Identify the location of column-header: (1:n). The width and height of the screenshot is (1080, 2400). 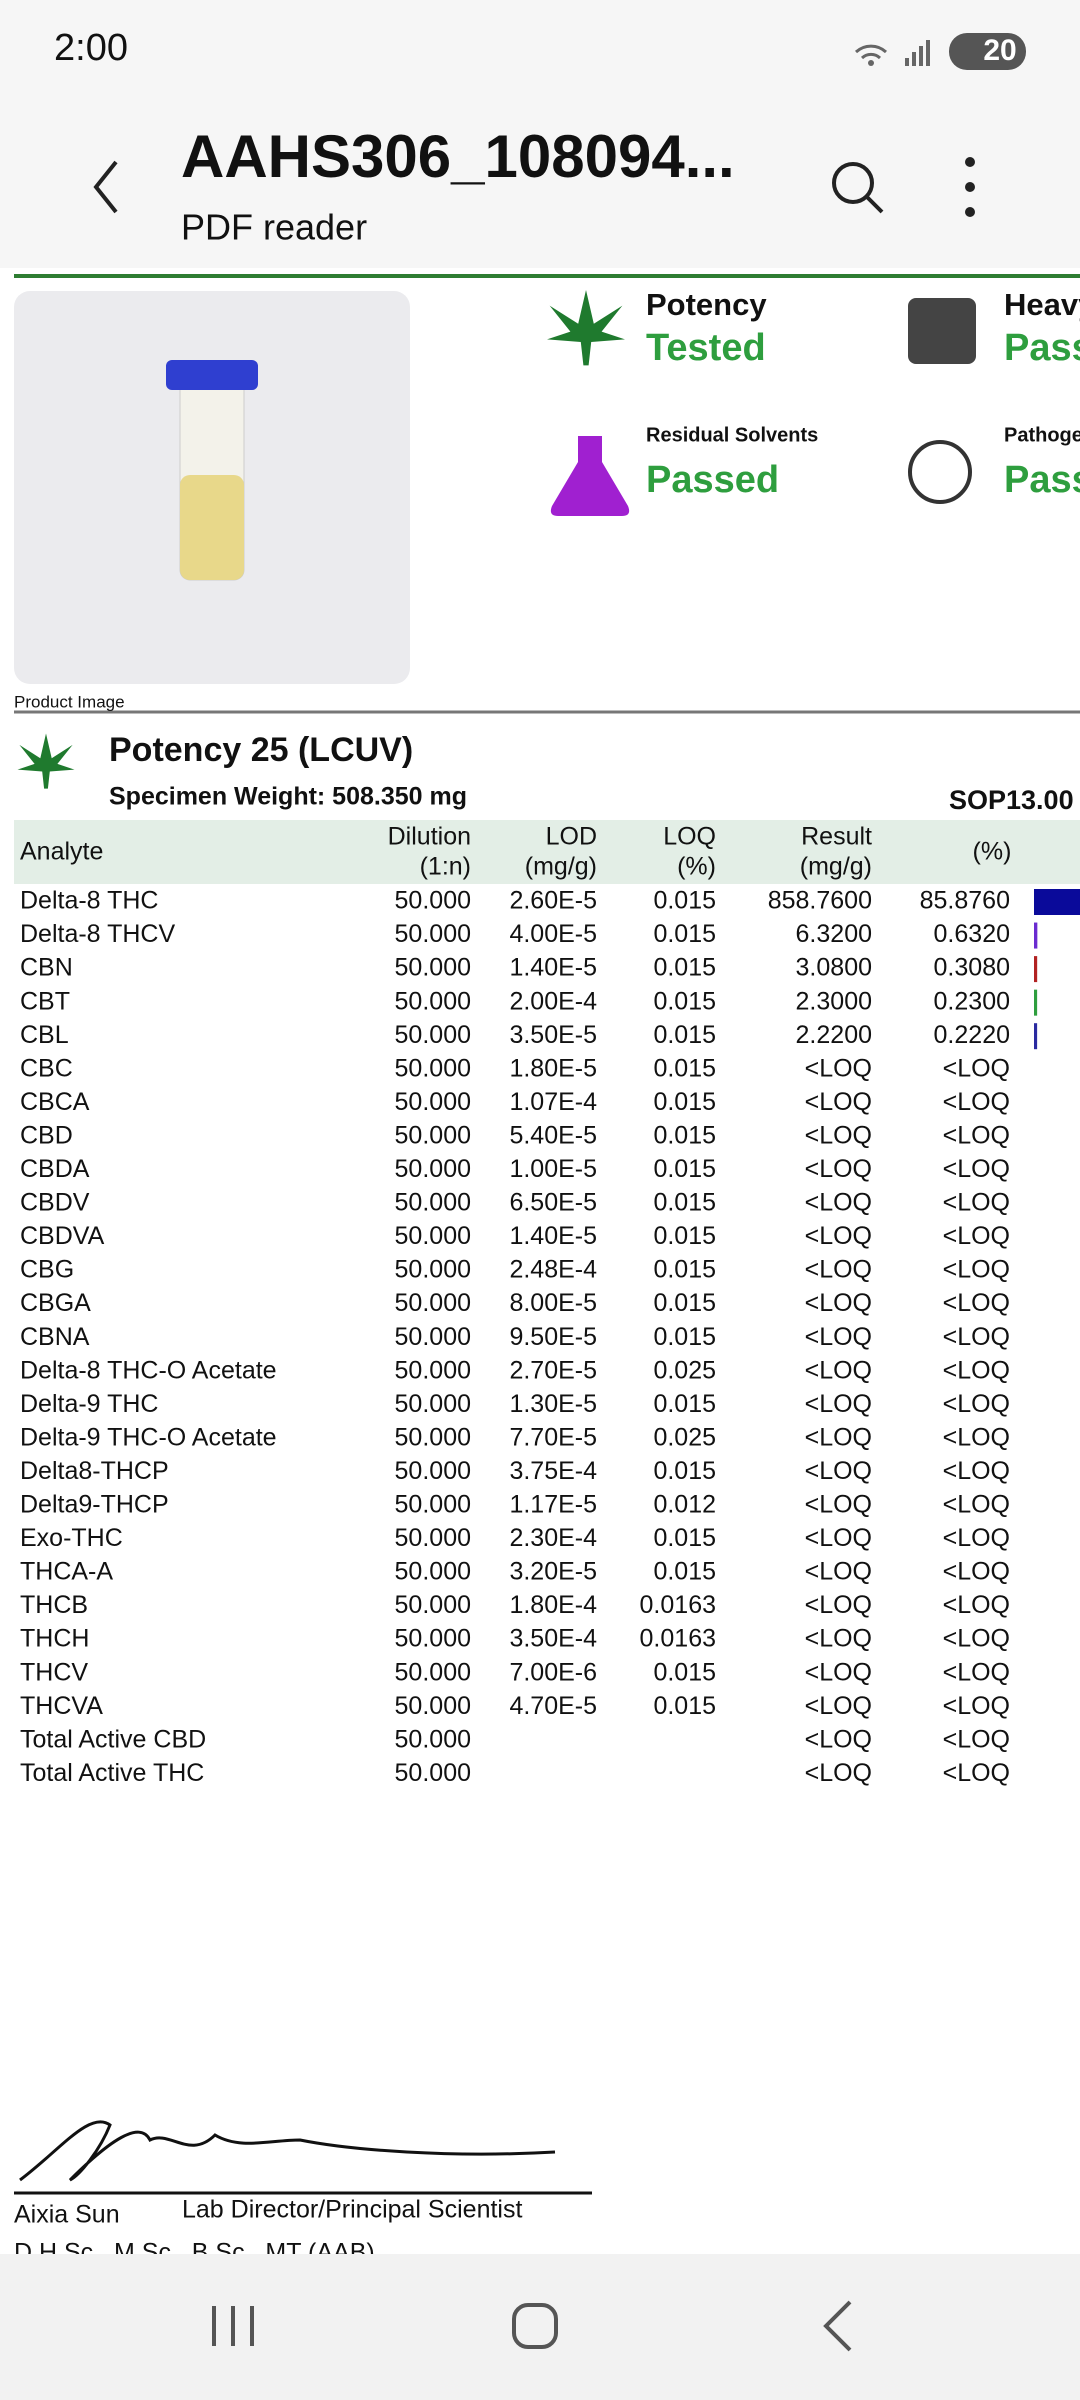
(445, 867).